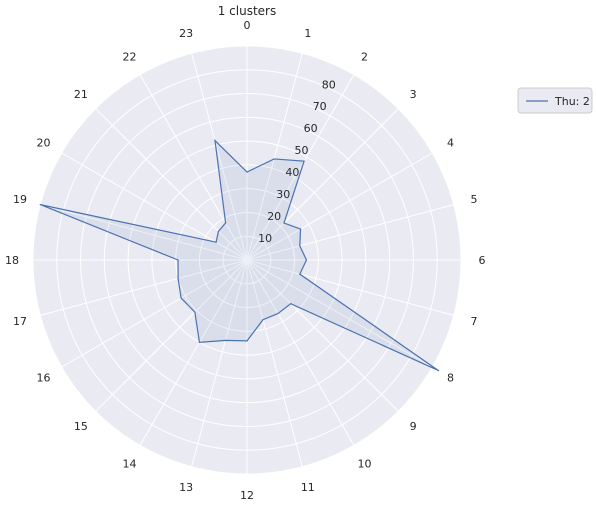 The width and height of the screenshot is (596, 506). I want to click on angular-tick-label: 0, so click(247, 25).